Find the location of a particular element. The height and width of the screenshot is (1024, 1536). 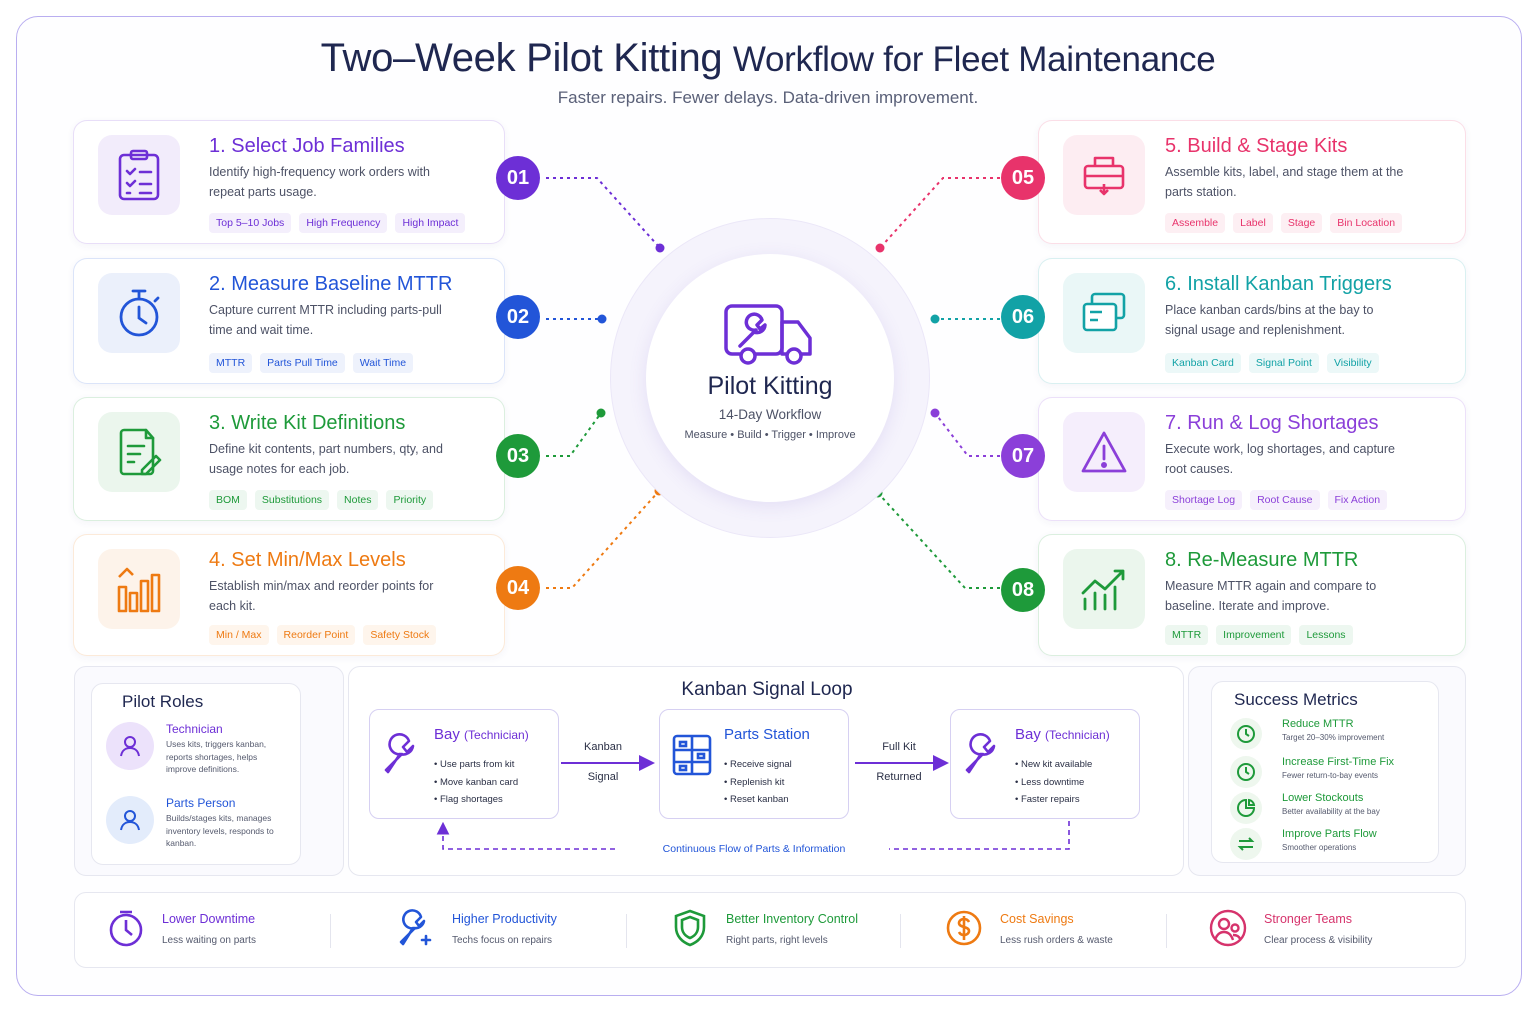

step-title: 2. Measure Baseline MTTR is located at coordinates (331, 284).